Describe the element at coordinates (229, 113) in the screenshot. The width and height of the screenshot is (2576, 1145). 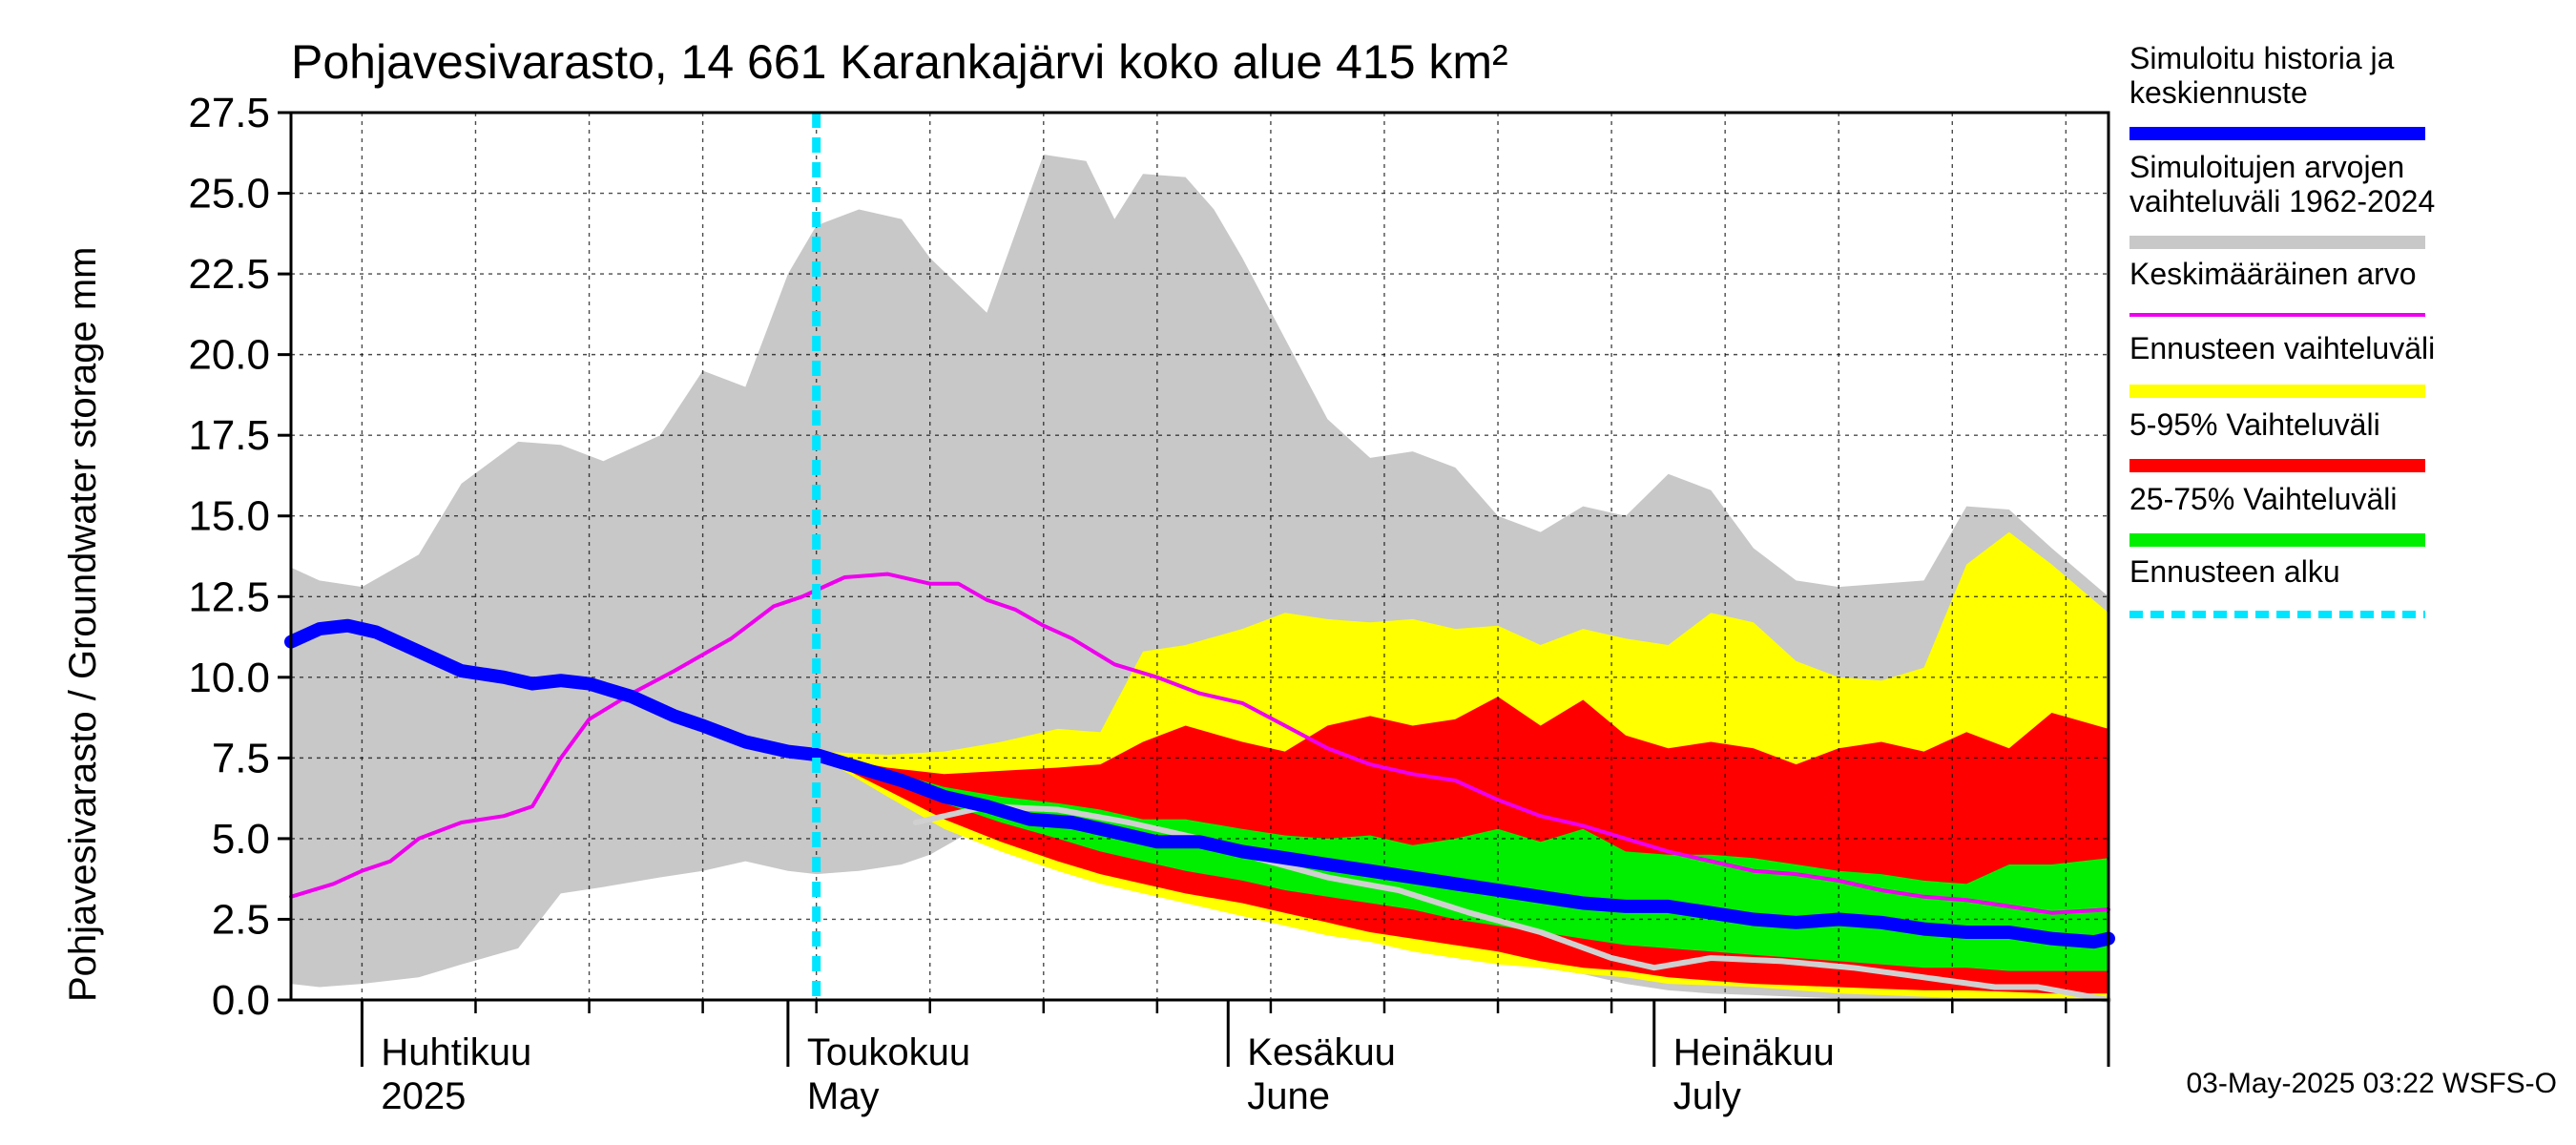
I see `y-tick-label: 27.5` at that location.